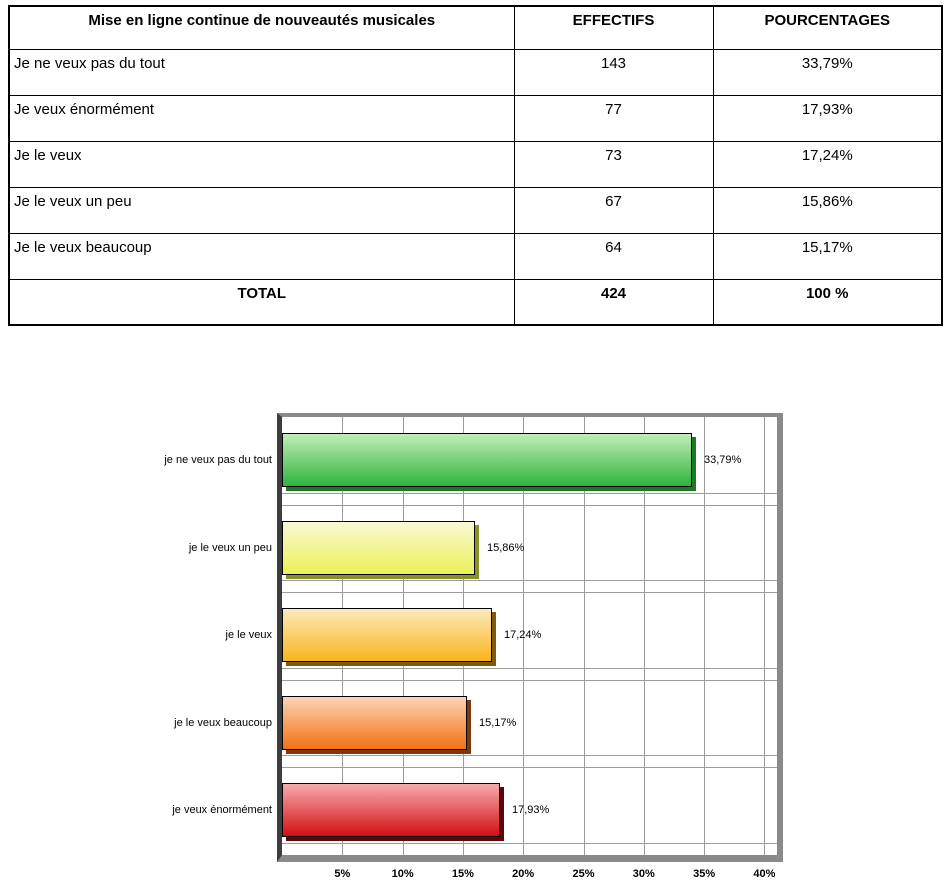  I want to click on total-effectif: 424, so click(613, 302).